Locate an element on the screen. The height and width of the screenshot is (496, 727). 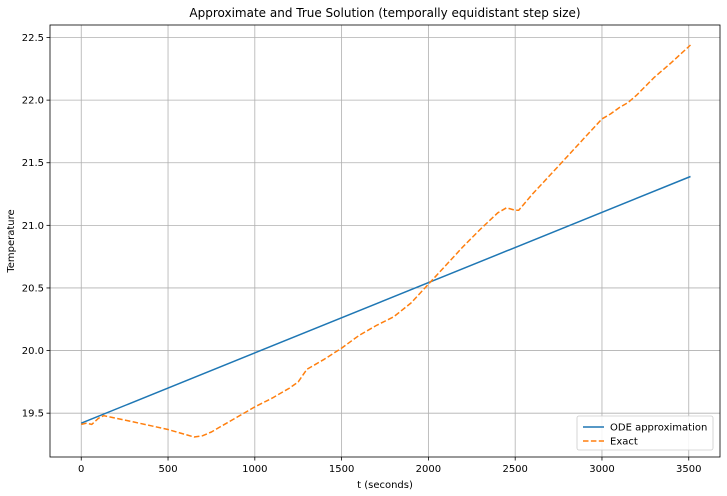
y-tick-label: 22.5 is located at coordinates (33, 38).